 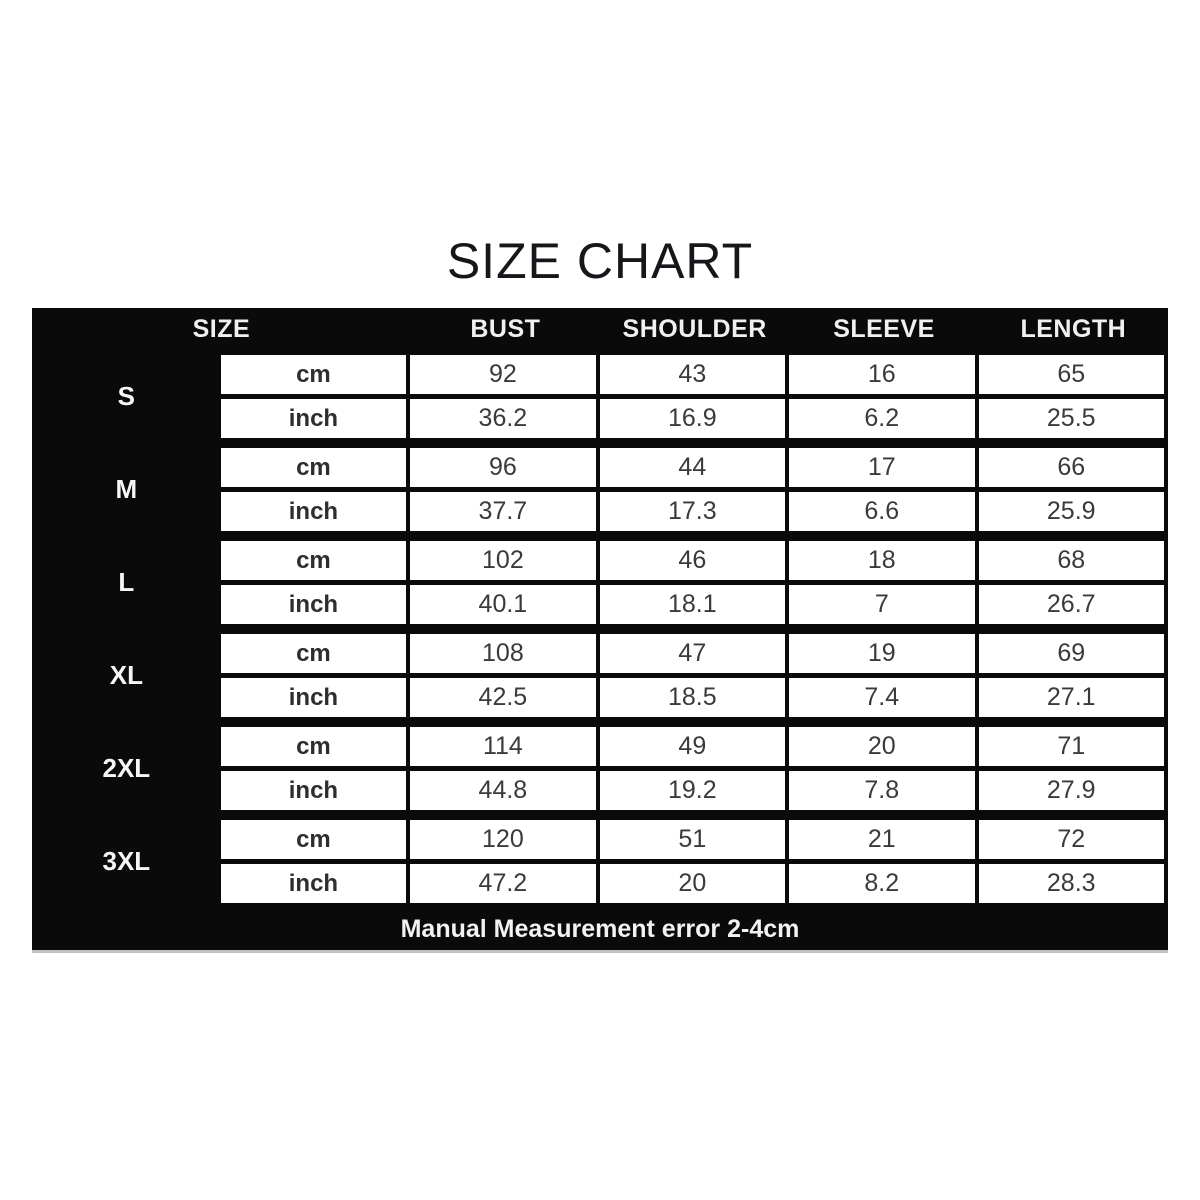 What do you see at coordinates (692, 582) in the screenshot?
I see `size-group-rows: cm 102 46 18 68 inch 40.1 18.1 7 26.7` at bounding box center [692, 582].